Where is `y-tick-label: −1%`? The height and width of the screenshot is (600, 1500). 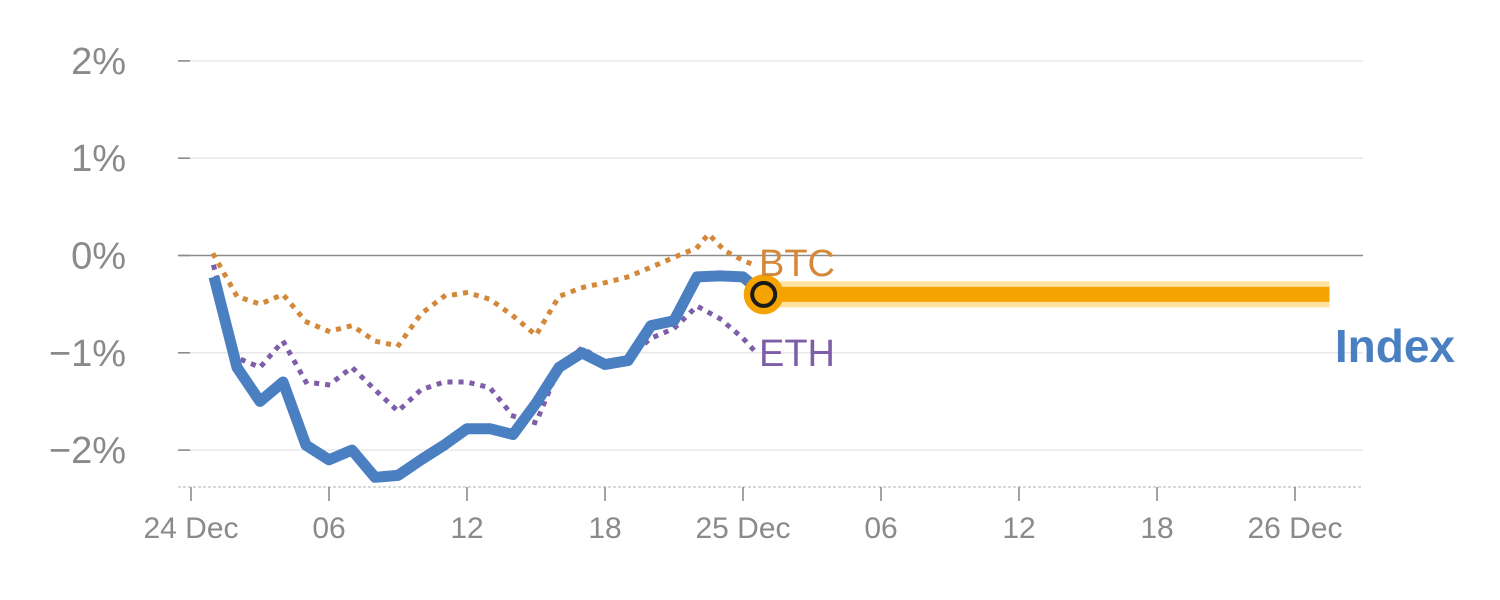 y-tick-label: −1% is located at coordinates (87, 354).